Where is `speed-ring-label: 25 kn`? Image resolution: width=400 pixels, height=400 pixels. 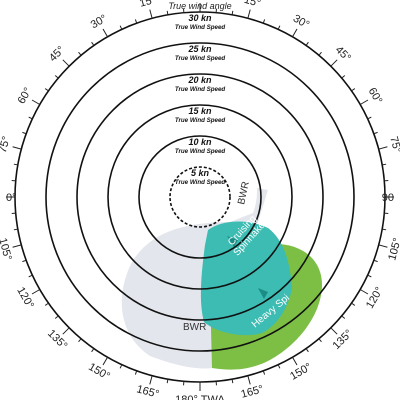
speed-ring-label: 25 kn is located at coordinates (199, 49).